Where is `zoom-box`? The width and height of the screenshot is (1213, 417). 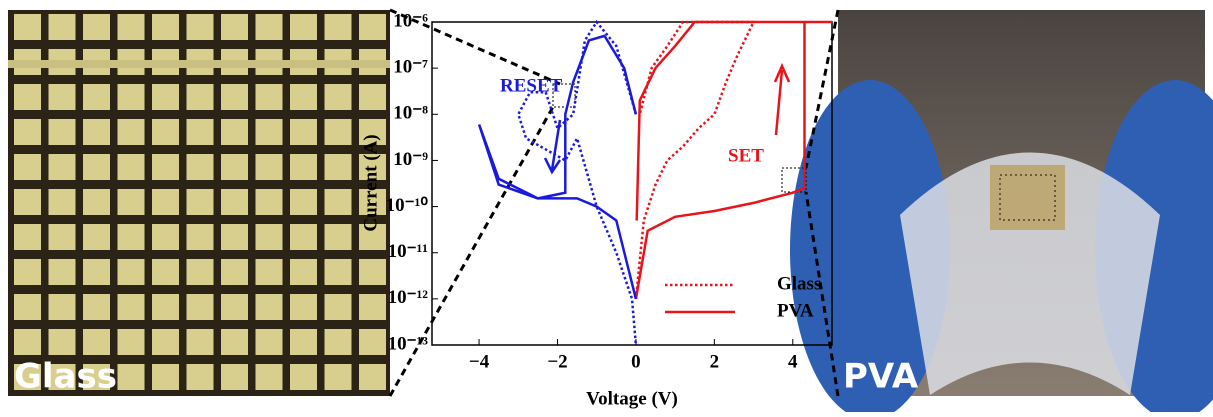
zoom-box is located at coordinates (564, 95).